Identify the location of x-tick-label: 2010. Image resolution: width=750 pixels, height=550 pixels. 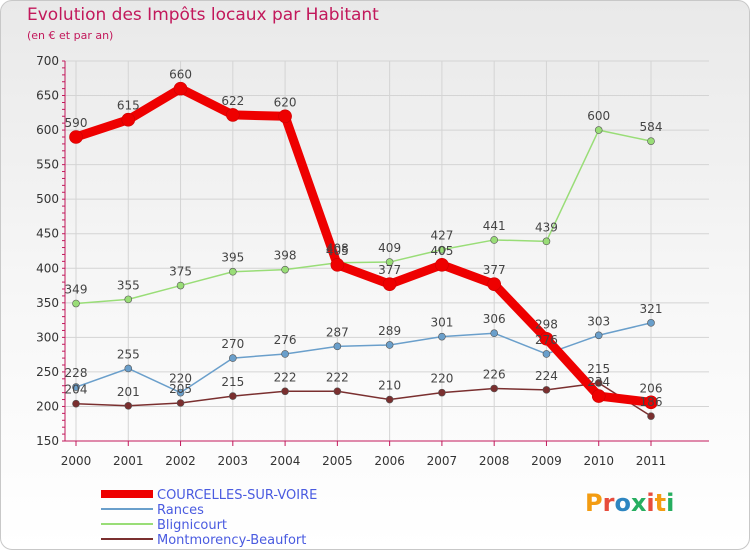
(598, 461).